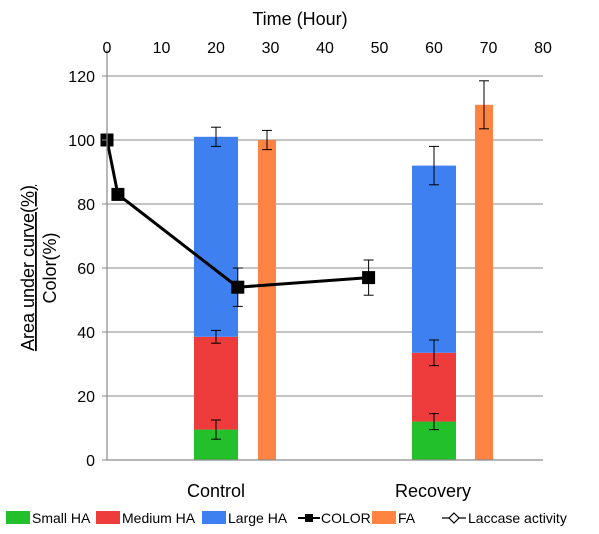 The height and width of the screenshot is (534, 599). I want to click on y-tick-label: 0, so click(90, 461).